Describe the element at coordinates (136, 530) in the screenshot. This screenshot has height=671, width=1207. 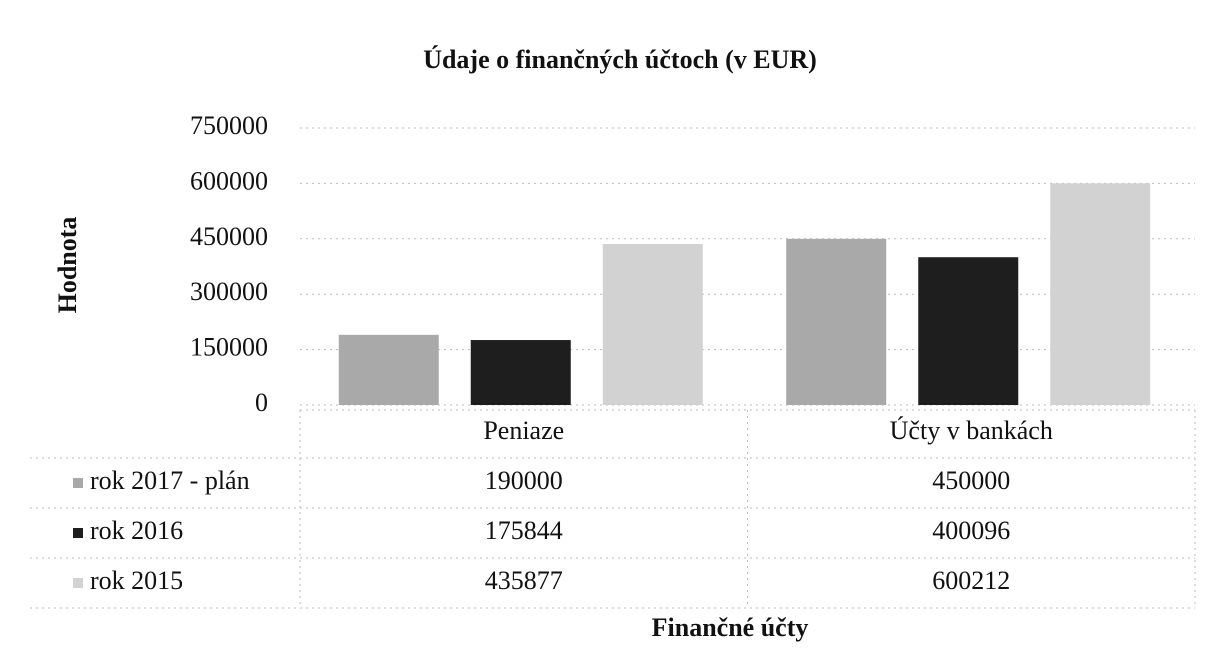
I see `legend-label: rok 2016` at that location.